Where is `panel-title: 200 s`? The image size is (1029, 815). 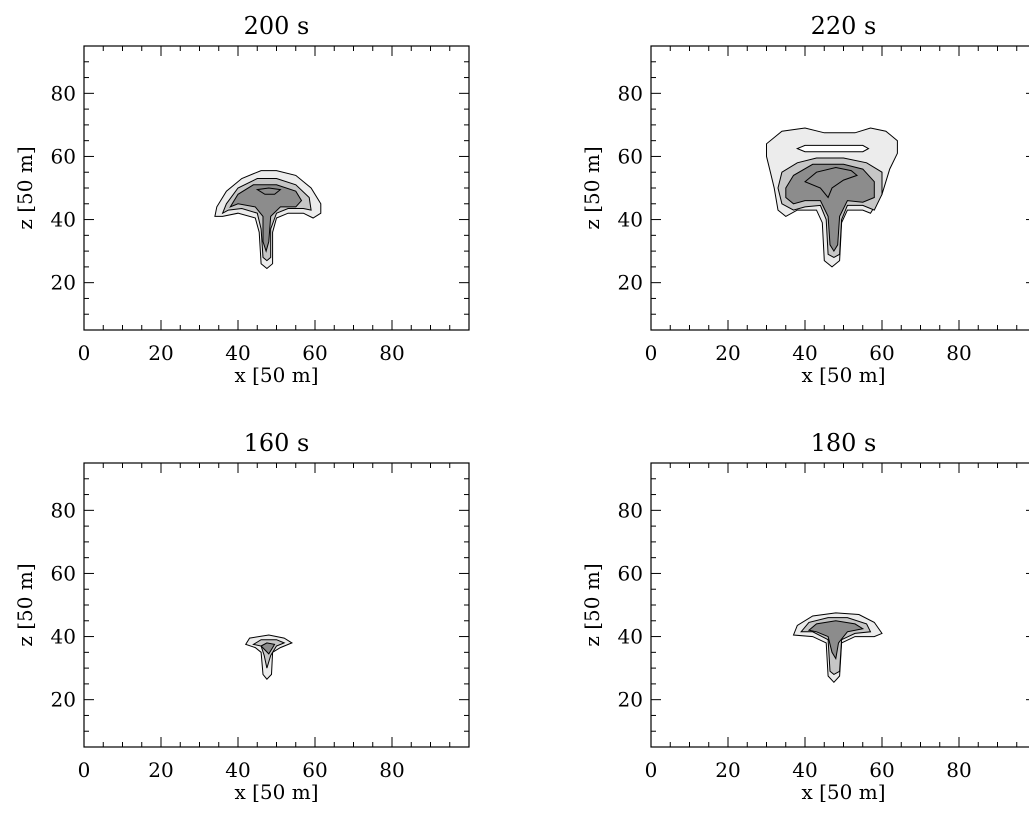 panel-title: 200 s is located at coordinates (277, 26).